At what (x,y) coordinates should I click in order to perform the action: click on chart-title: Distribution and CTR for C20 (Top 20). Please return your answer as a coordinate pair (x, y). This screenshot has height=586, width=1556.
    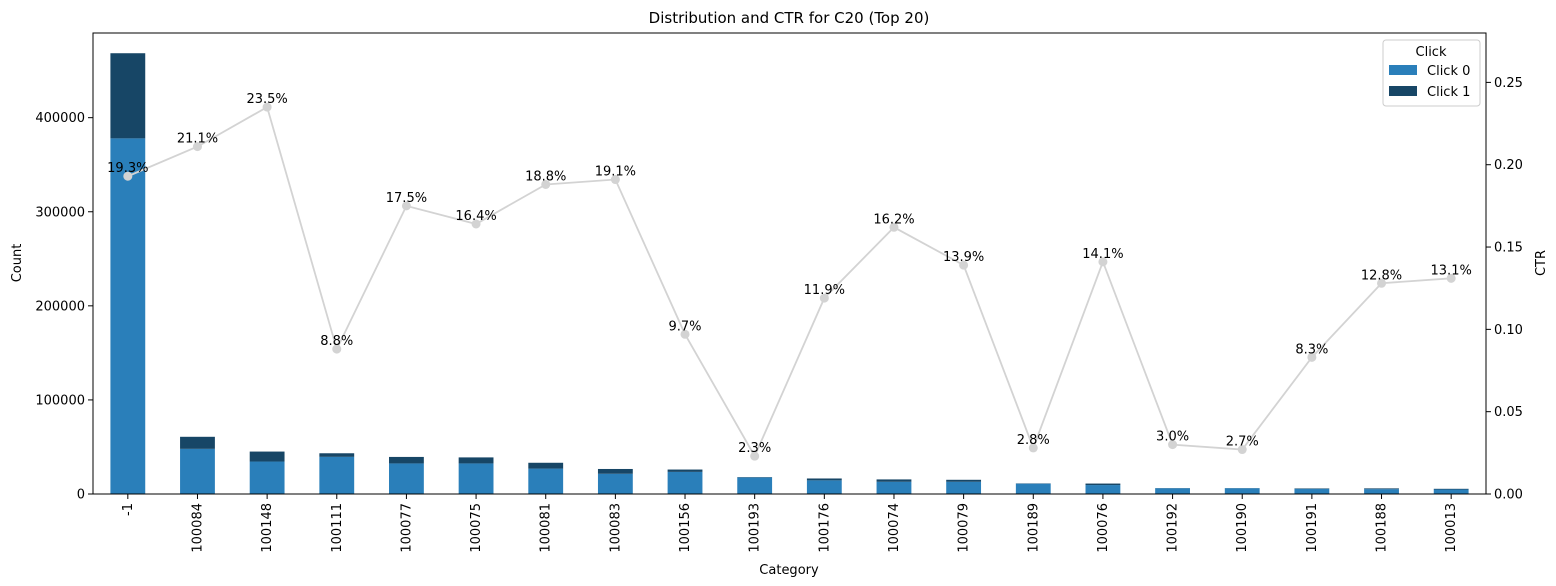
    Looking at the image, I should click on (789, 18).